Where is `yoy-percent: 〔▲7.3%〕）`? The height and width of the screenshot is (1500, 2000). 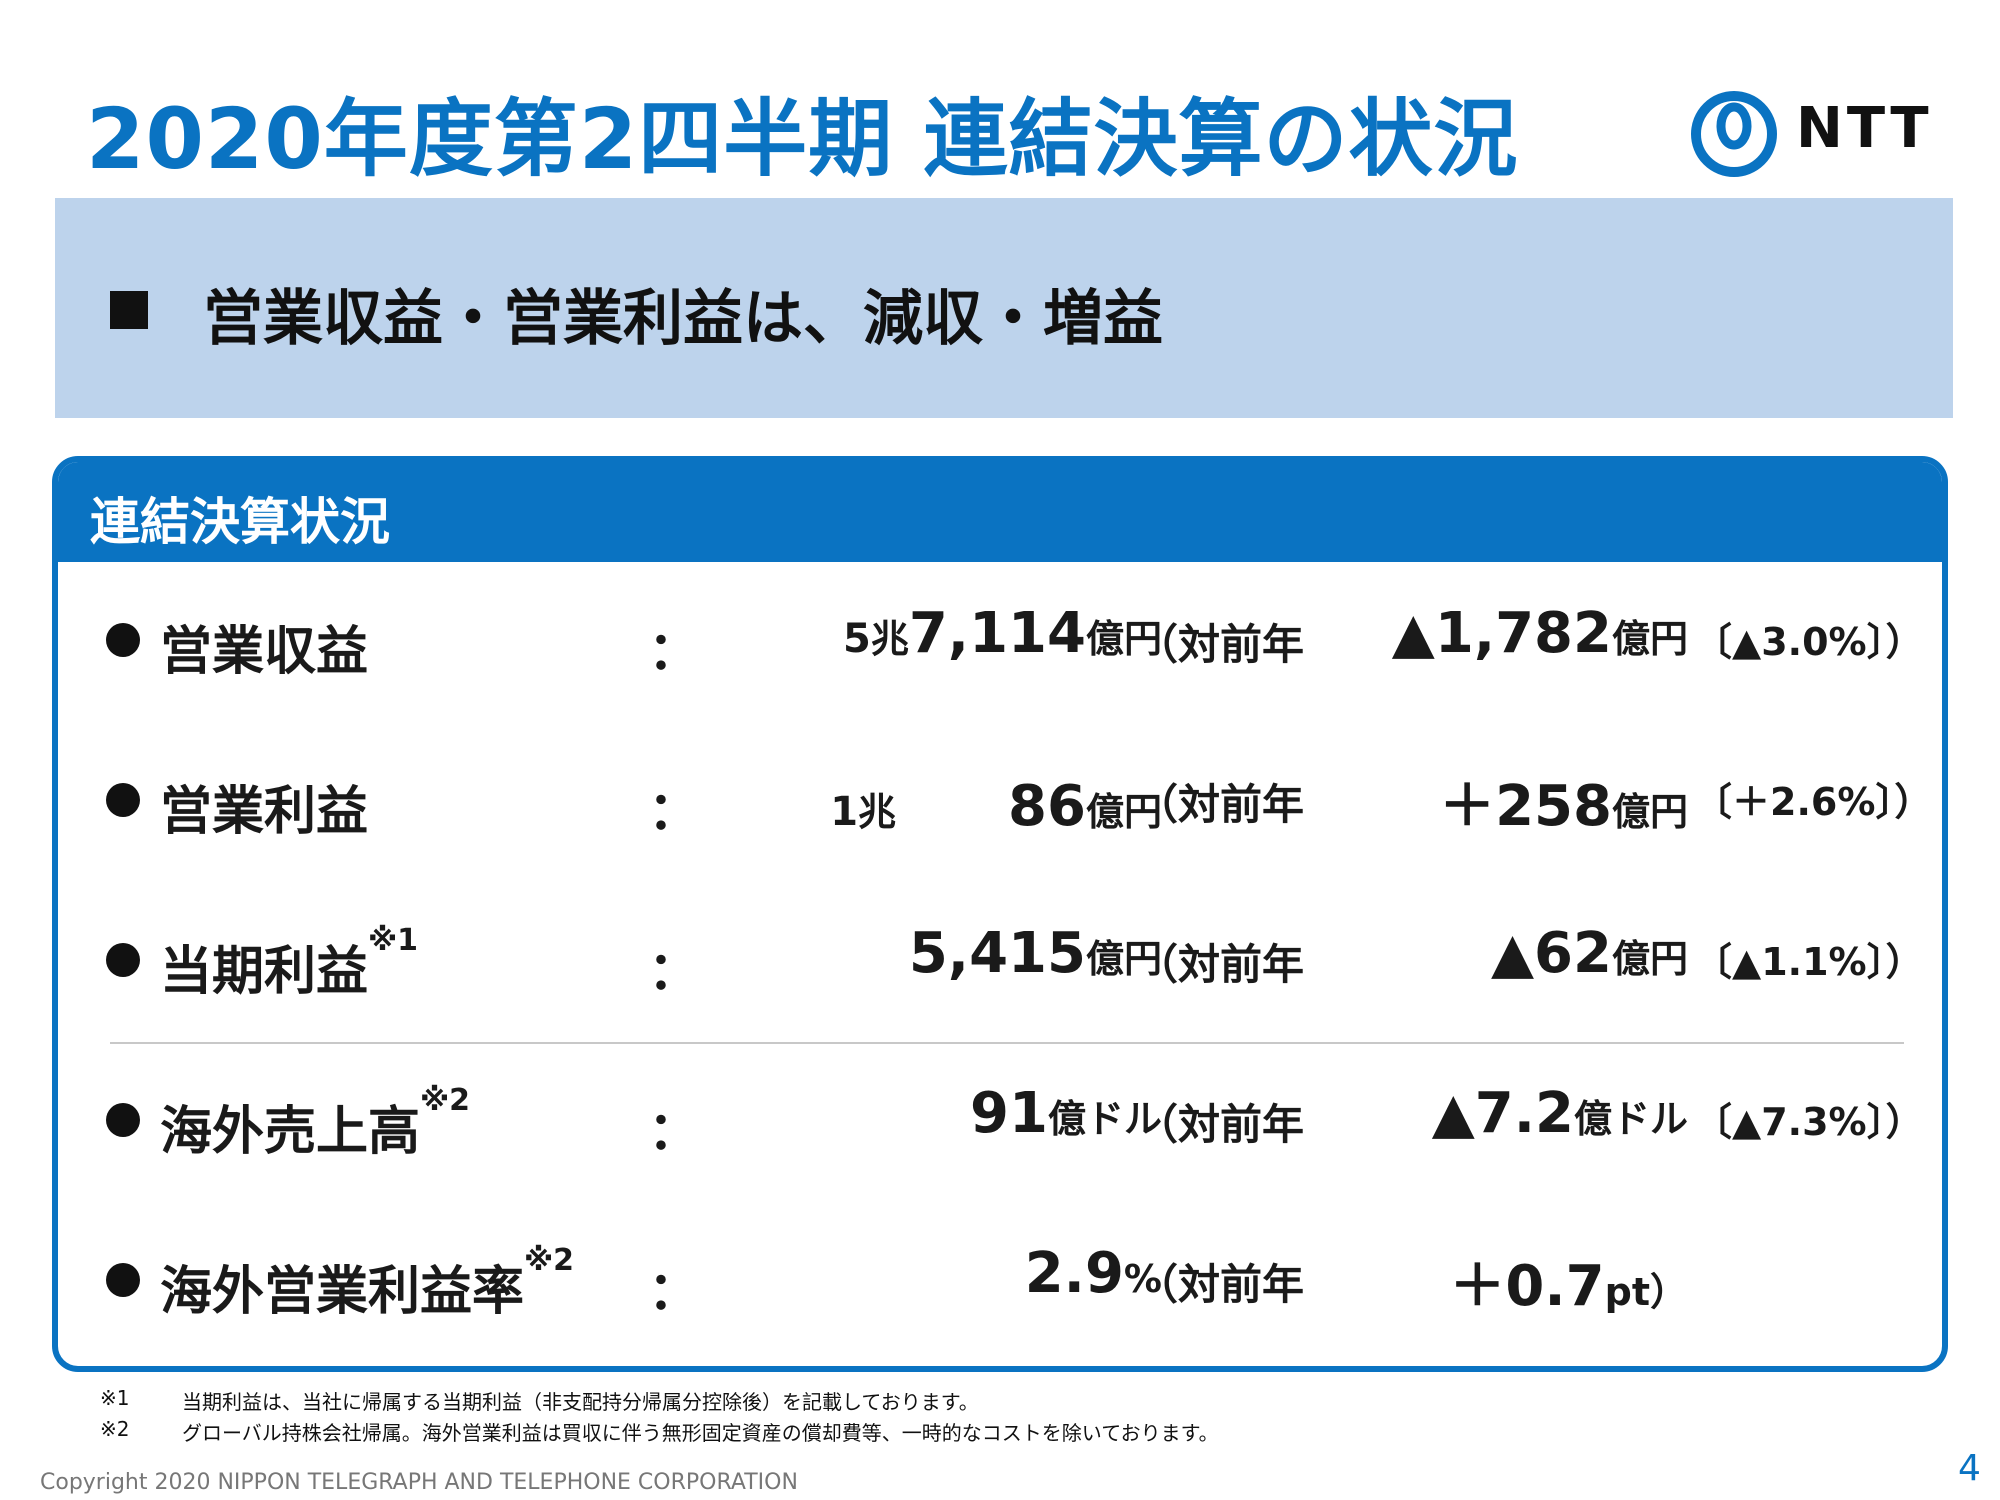 yoy-percent: 〔▲7.3%〕） is located at coordinates (1809, 1122).